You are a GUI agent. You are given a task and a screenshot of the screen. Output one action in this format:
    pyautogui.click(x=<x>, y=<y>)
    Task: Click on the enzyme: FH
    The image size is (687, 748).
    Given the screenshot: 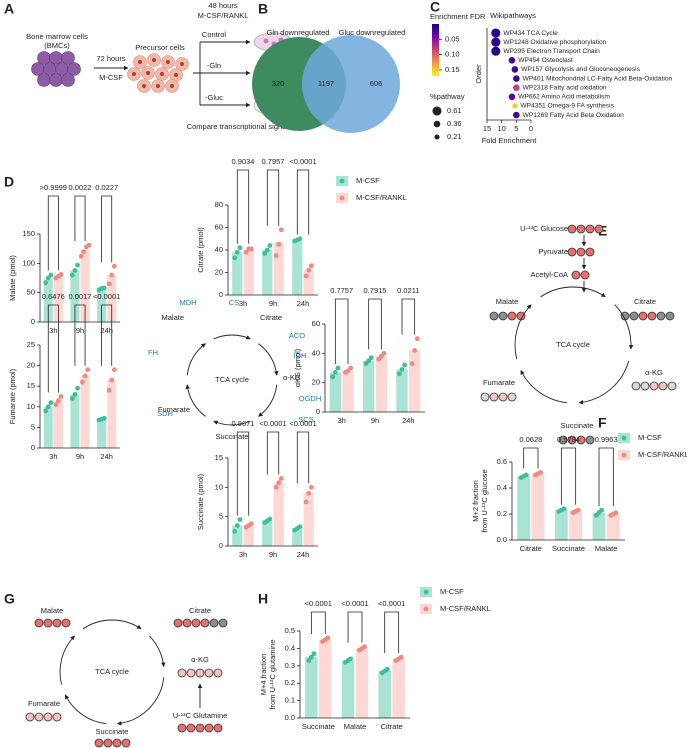 What is the action you would take?
    pyautogui.click(x=153, y=352)
    